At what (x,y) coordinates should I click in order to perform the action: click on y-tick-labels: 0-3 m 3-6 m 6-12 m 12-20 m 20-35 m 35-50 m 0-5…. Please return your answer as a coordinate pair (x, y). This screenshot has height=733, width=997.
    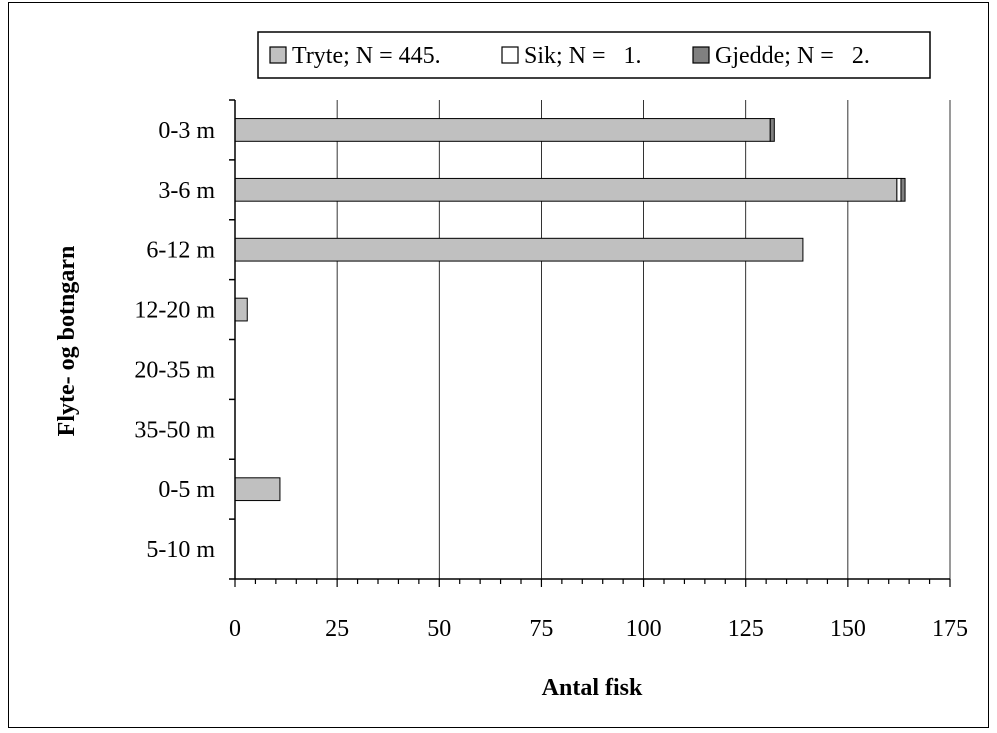
    Looking at the image, I should click on (174, 340).